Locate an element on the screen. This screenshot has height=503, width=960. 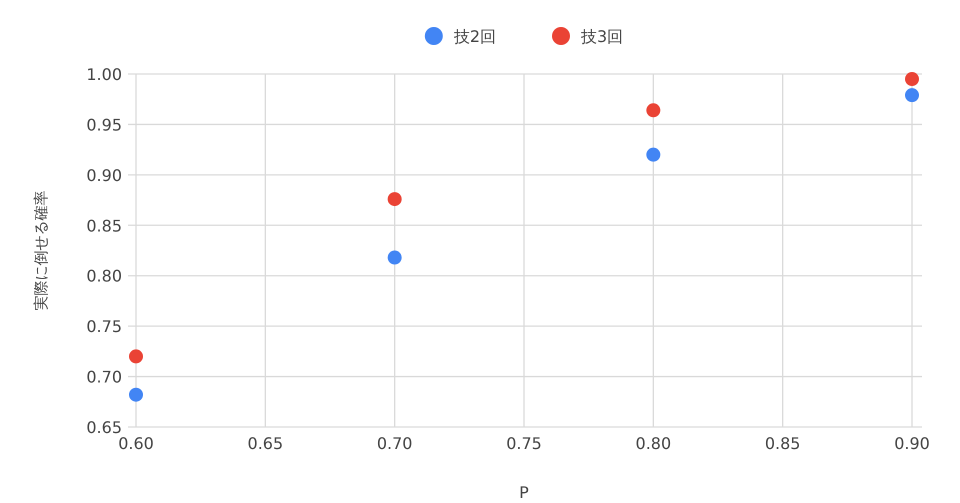
legend-label: 技3回 is located at coordinates (602, 36).